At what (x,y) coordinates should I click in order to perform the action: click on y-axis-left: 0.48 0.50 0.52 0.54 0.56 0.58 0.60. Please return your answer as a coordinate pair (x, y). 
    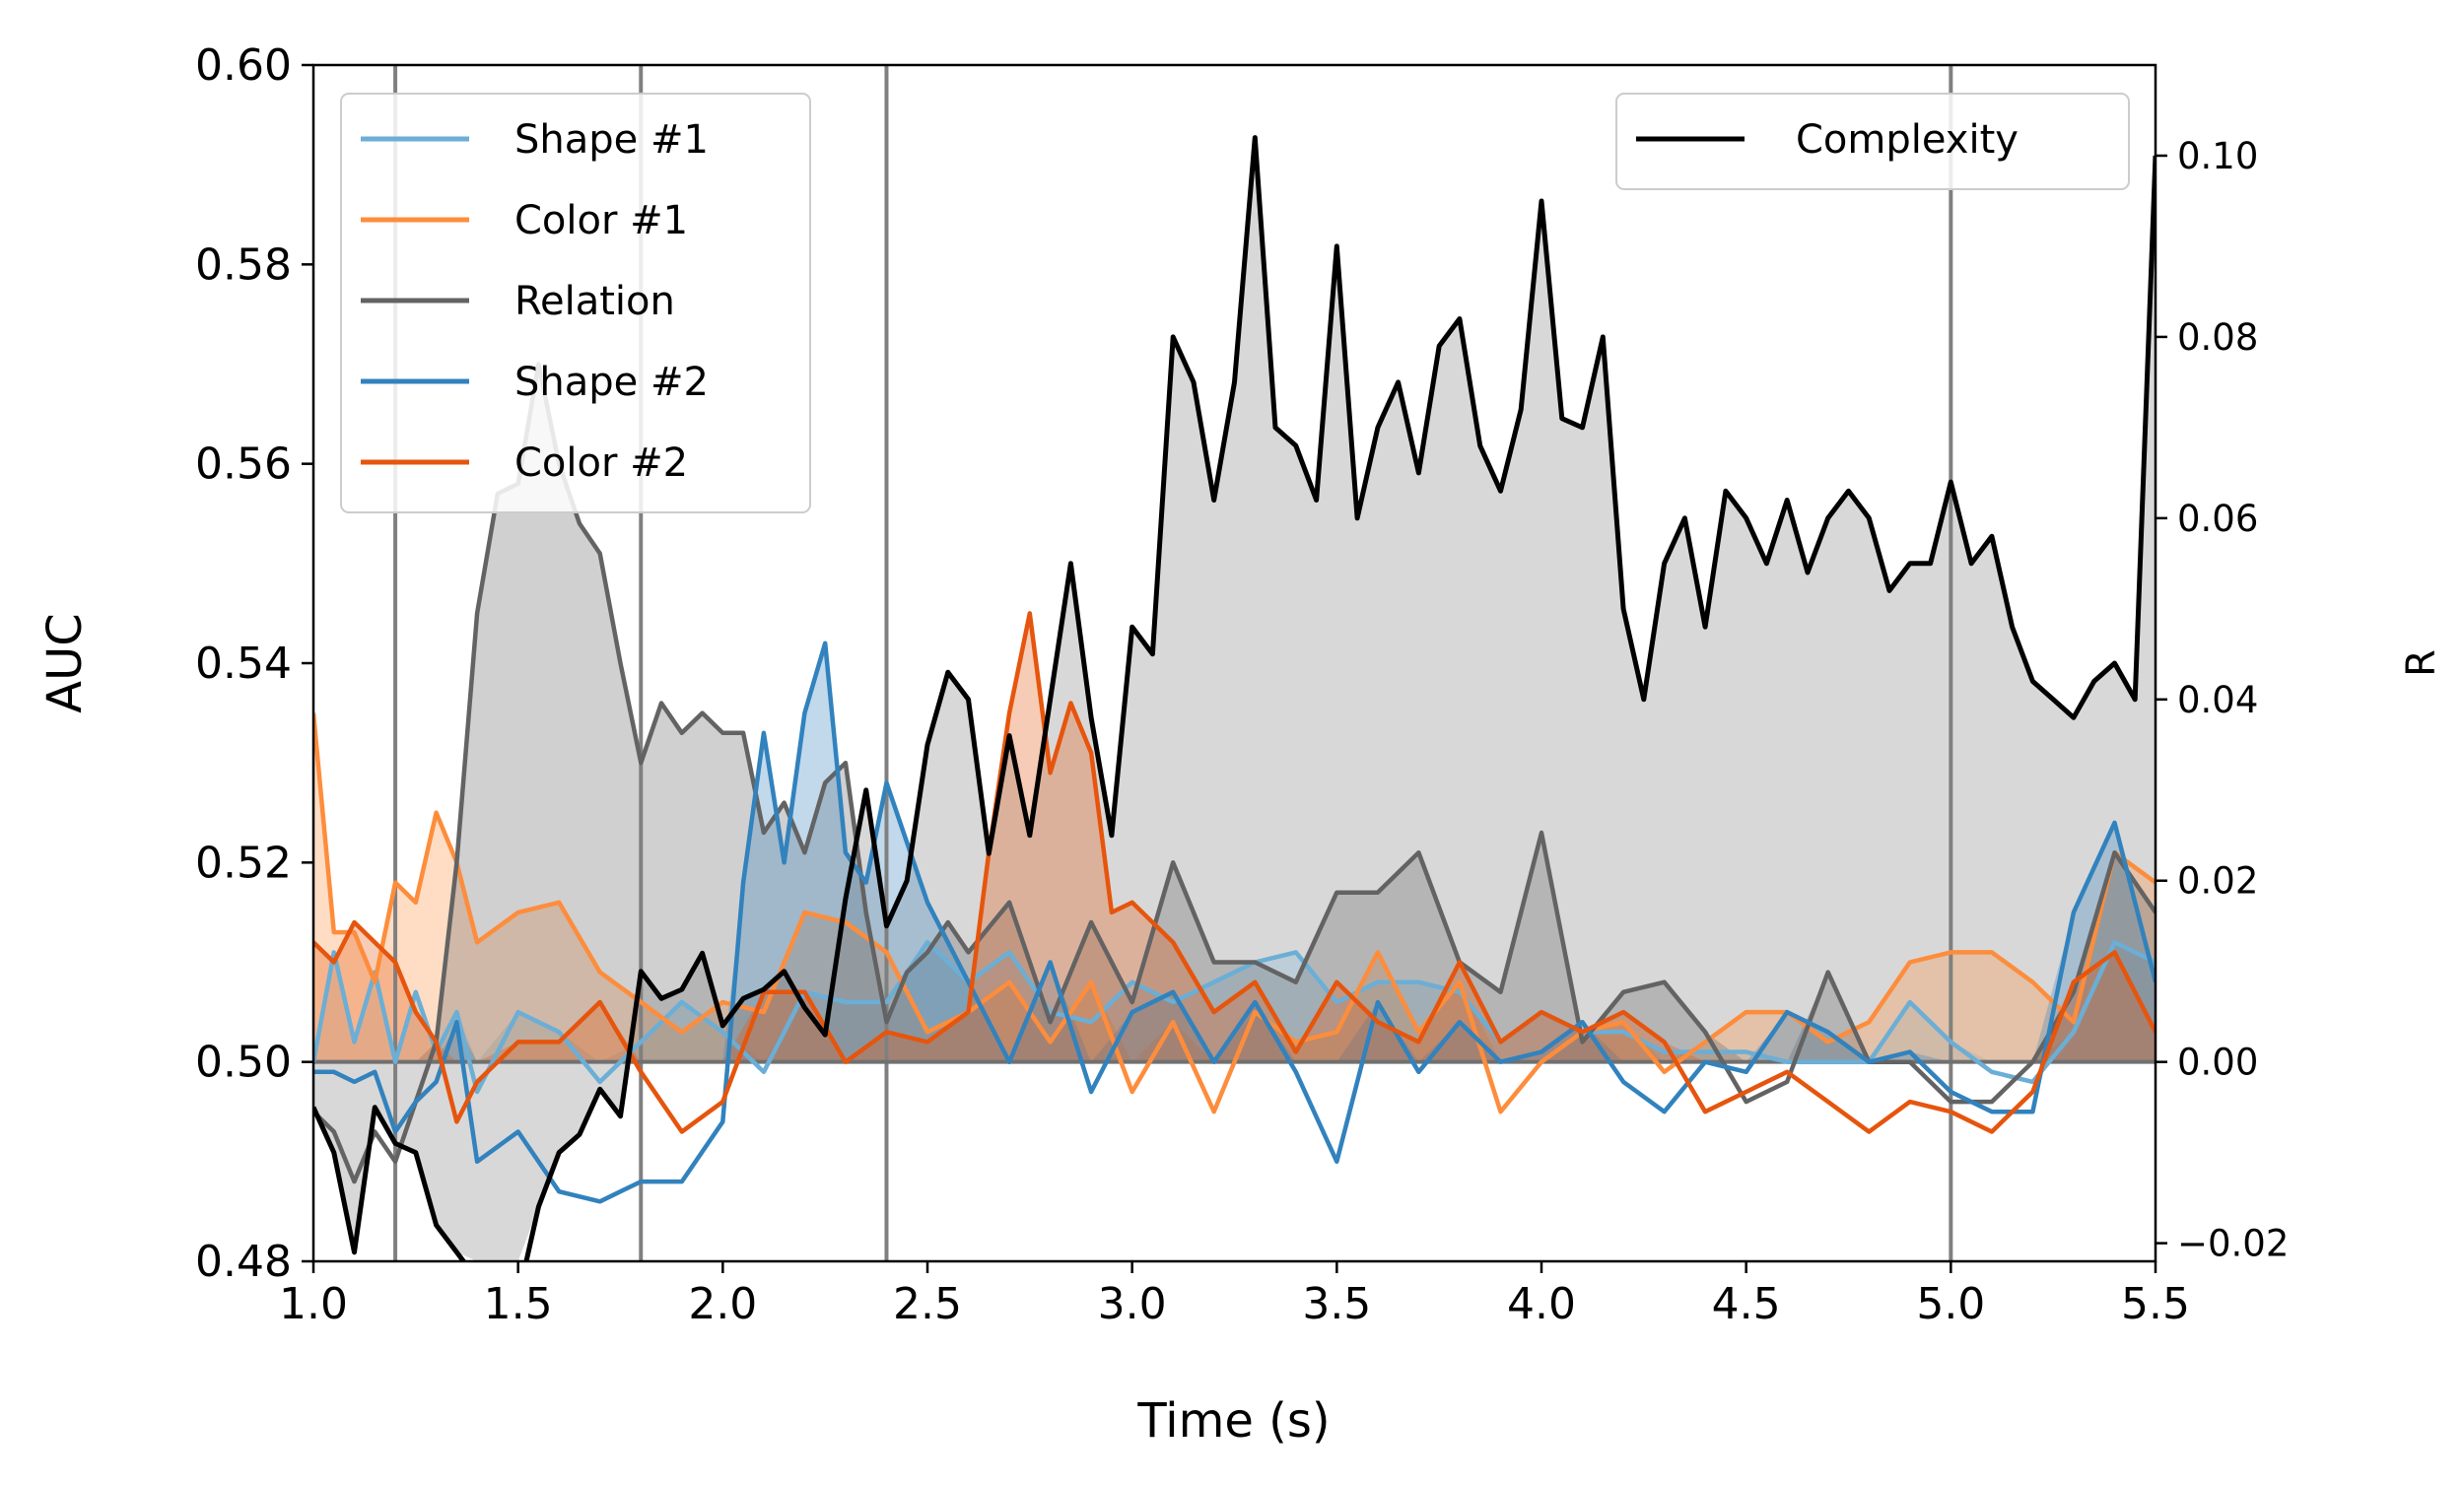
    Looking at the image, I should click on (254, 663).